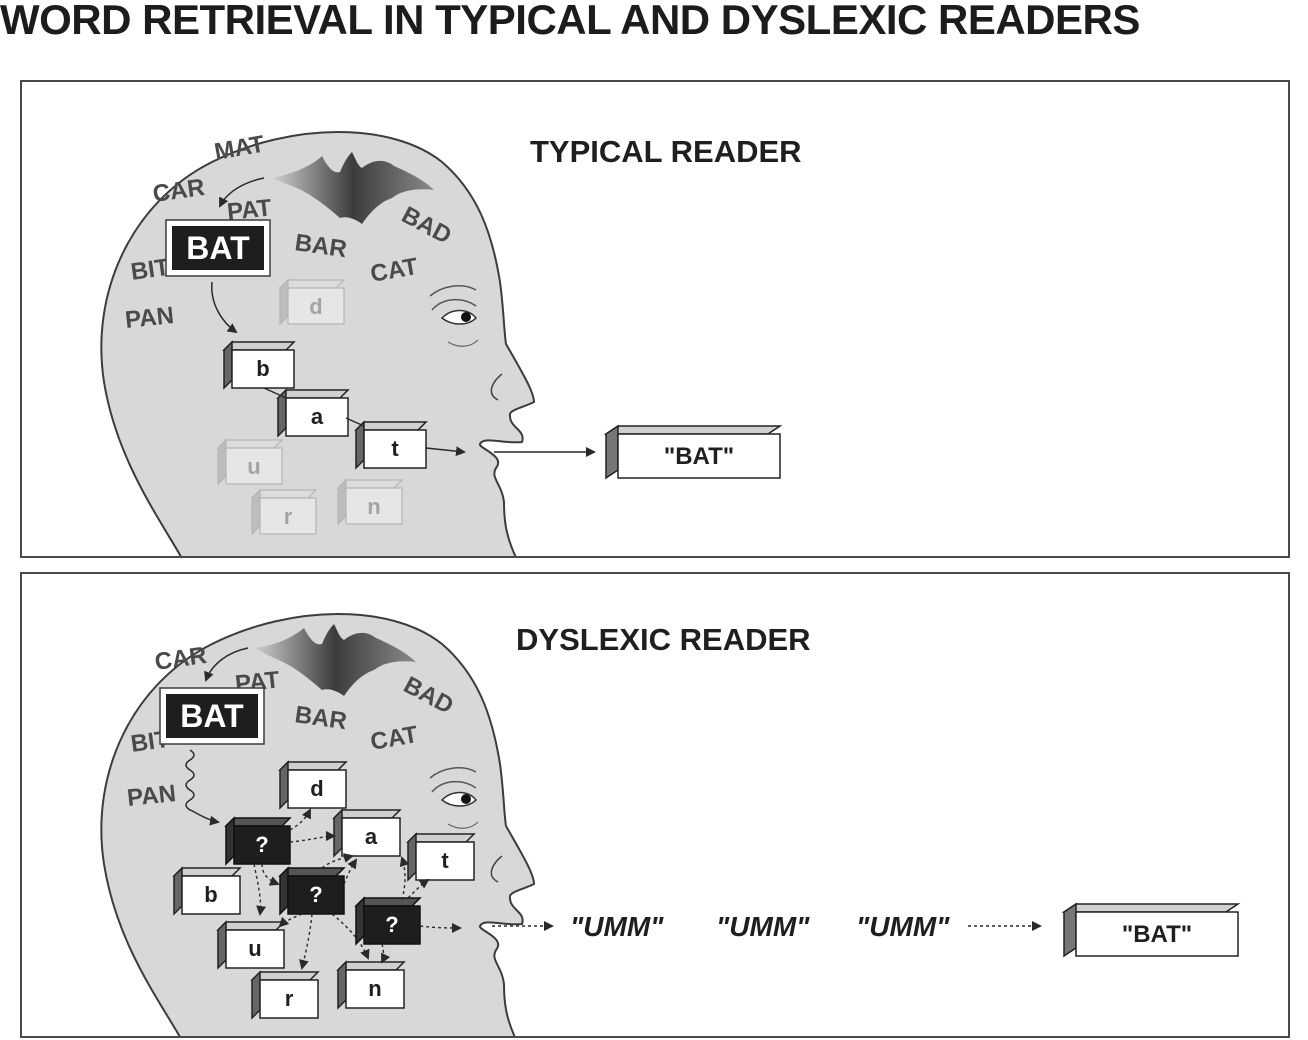 The width and height of the screenshot is (1308, 1040). I want to click on typical-reader-heading: TYPICAL READER, so click(666, 151).